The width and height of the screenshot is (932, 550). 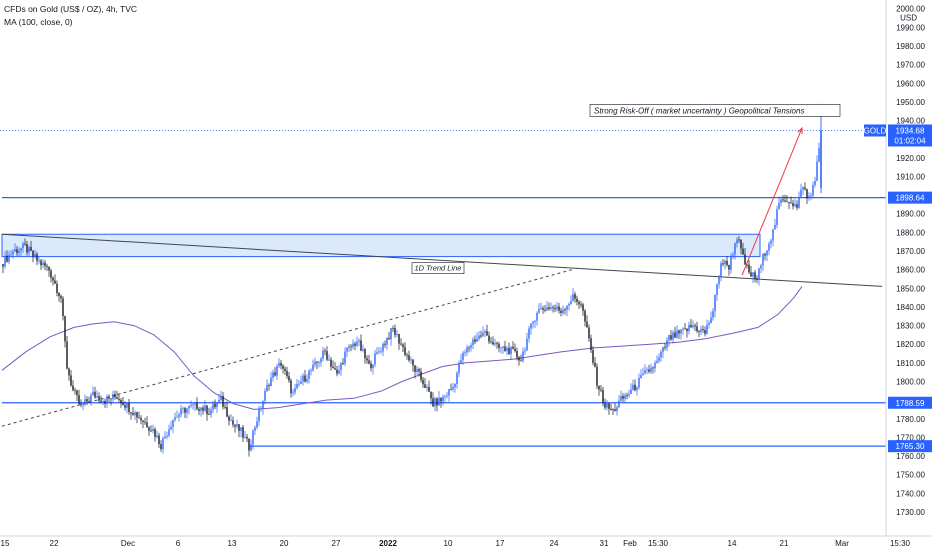 I want to click on level-price-label: 1898.64, so click(x=910, y=198).